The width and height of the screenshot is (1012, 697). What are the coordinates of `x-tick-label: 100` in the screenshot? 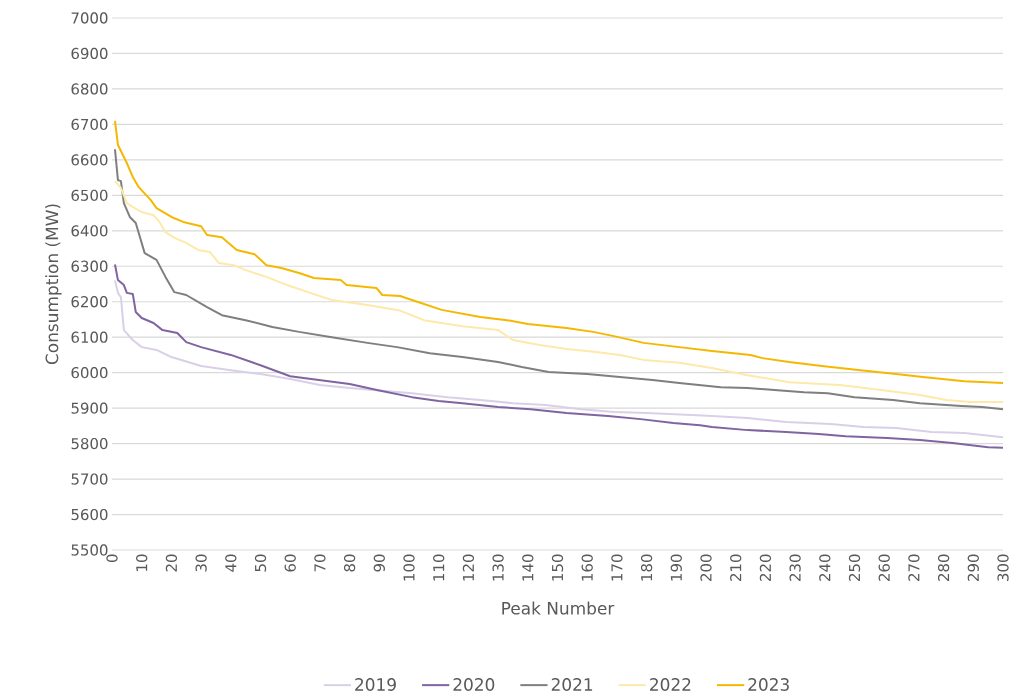 It's located at (409, 567).